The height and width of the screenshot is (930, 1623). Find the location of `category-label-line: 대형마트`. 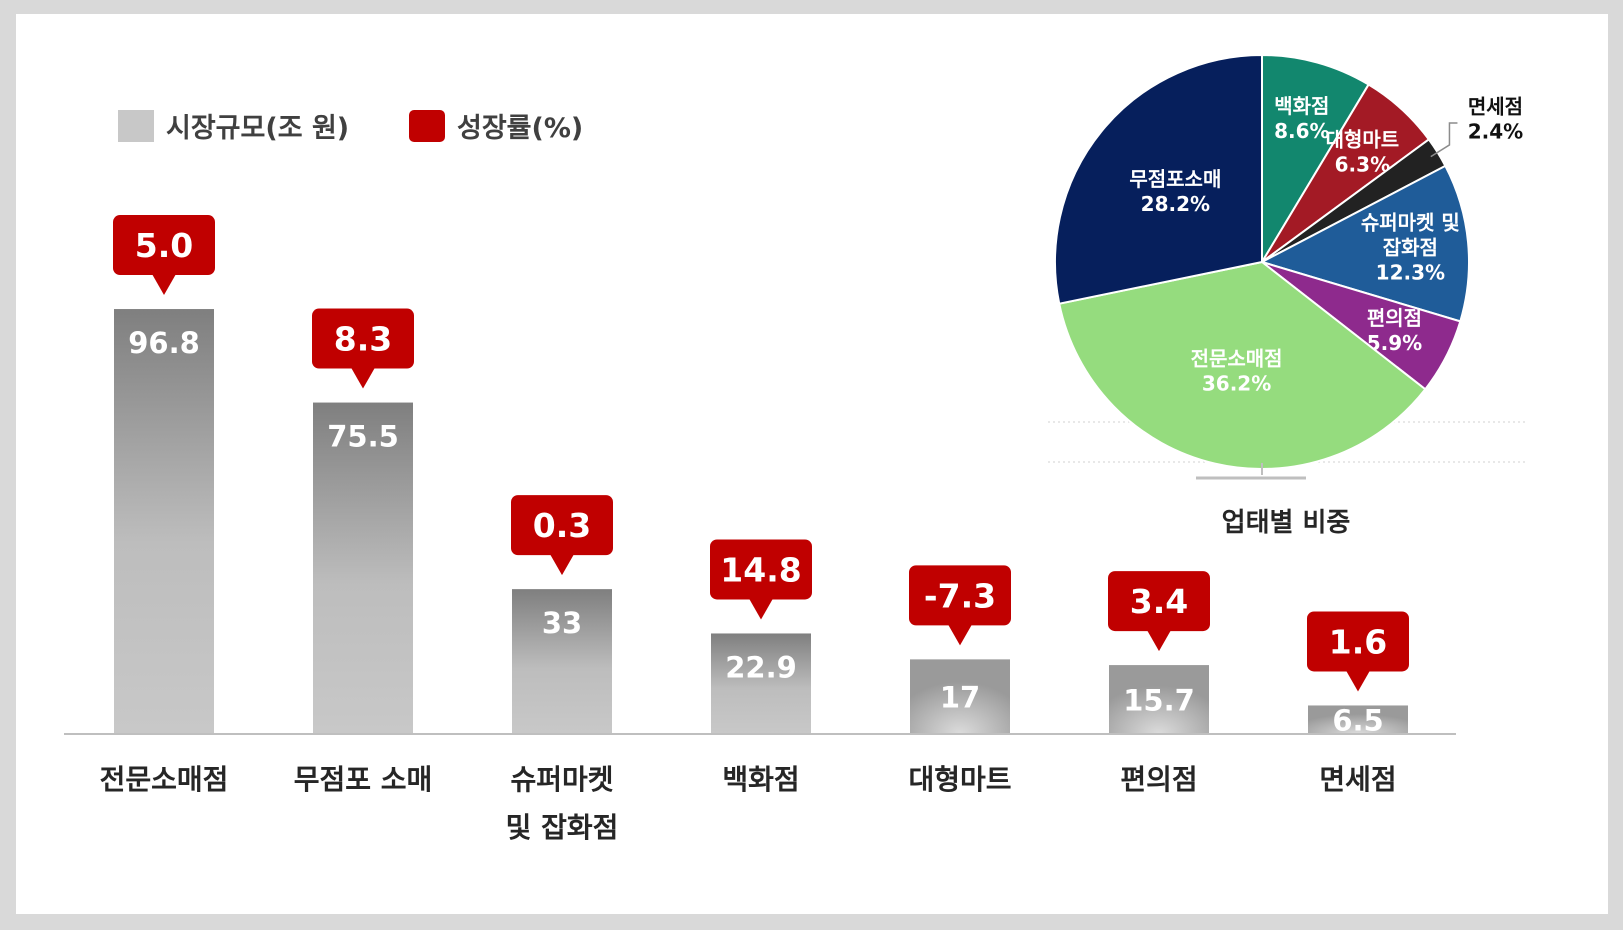

category-label-line: 대형마트 is located at coordinates (960, 779).